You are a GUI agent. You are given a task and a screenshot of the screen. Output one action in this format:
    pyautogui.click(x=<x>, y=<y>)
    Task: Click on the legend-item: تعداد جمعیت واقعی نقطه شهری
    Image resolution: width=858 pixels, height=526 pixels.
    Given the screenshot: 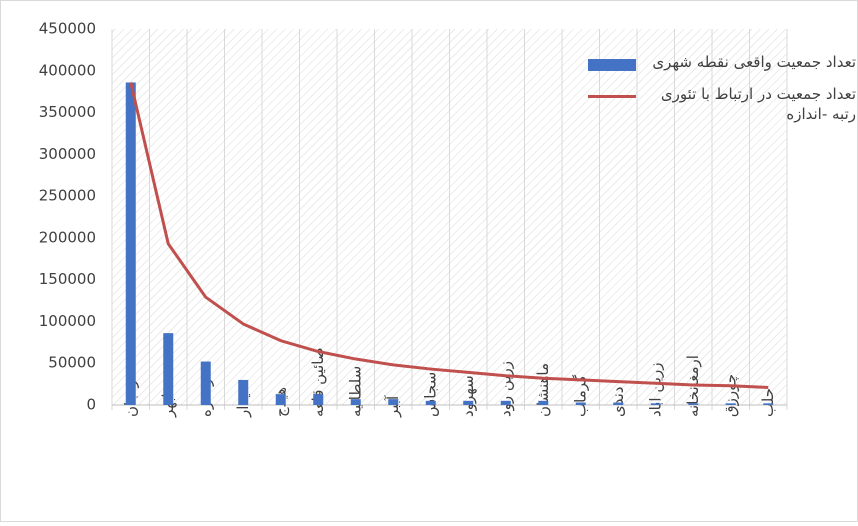 What is the action you would take?
    pyautogui.click(x=722, y=62)
    